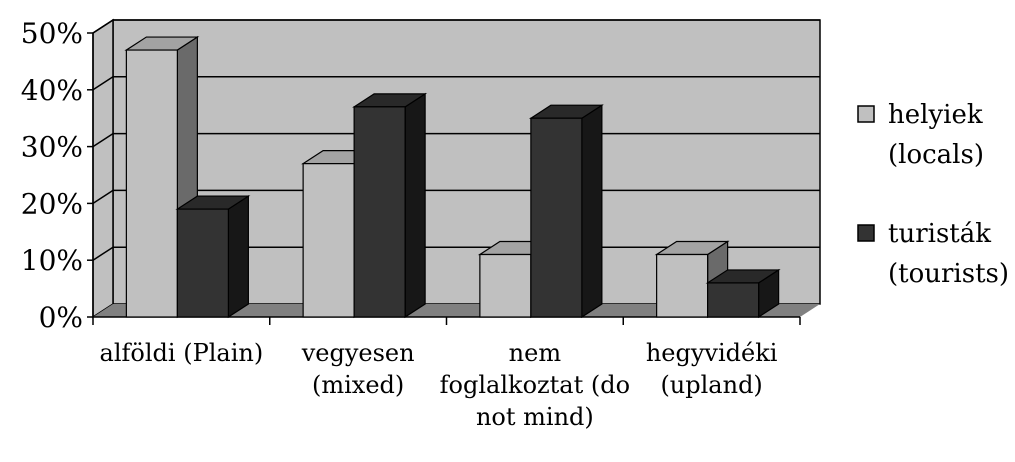  Describe the element at coordinates (935, 115) in the screenshot. I see `legend-label-line: helyiek` at that location.